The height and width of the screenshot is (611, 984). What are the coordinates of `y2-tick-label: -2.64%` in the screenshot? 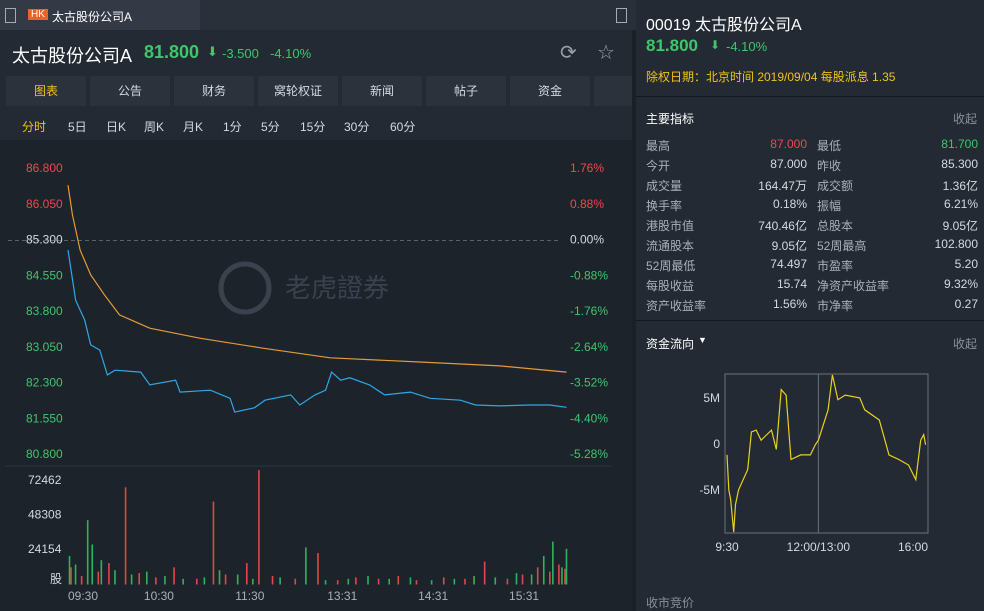 It's located at (589, 347).